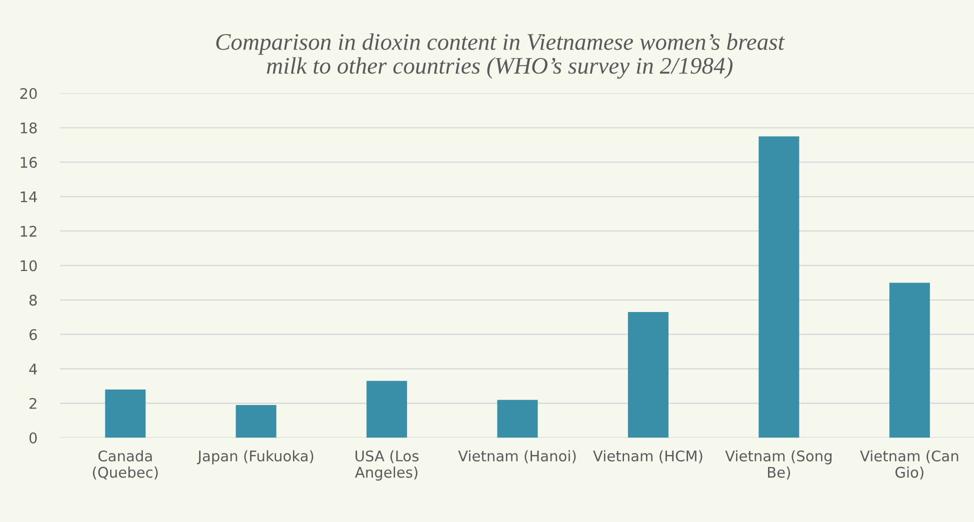 Image resolution: width=974 pixels, height=522 pixels. I want to click on x-tick-label: Vietnam (Hanoi), so click(517, 457).